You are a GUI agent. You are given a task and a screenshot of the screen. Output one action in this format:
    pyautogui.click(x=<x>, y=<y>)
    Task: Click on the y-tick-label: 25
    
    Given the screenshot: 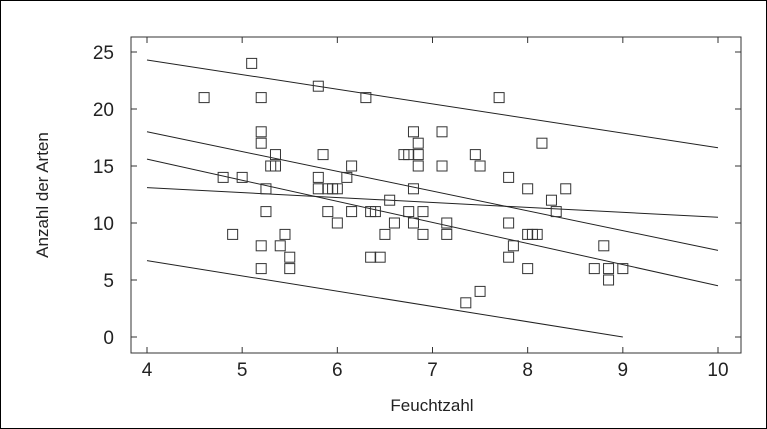 What is the action you would take?
    pyautogui.click(x=103, y=53)
    